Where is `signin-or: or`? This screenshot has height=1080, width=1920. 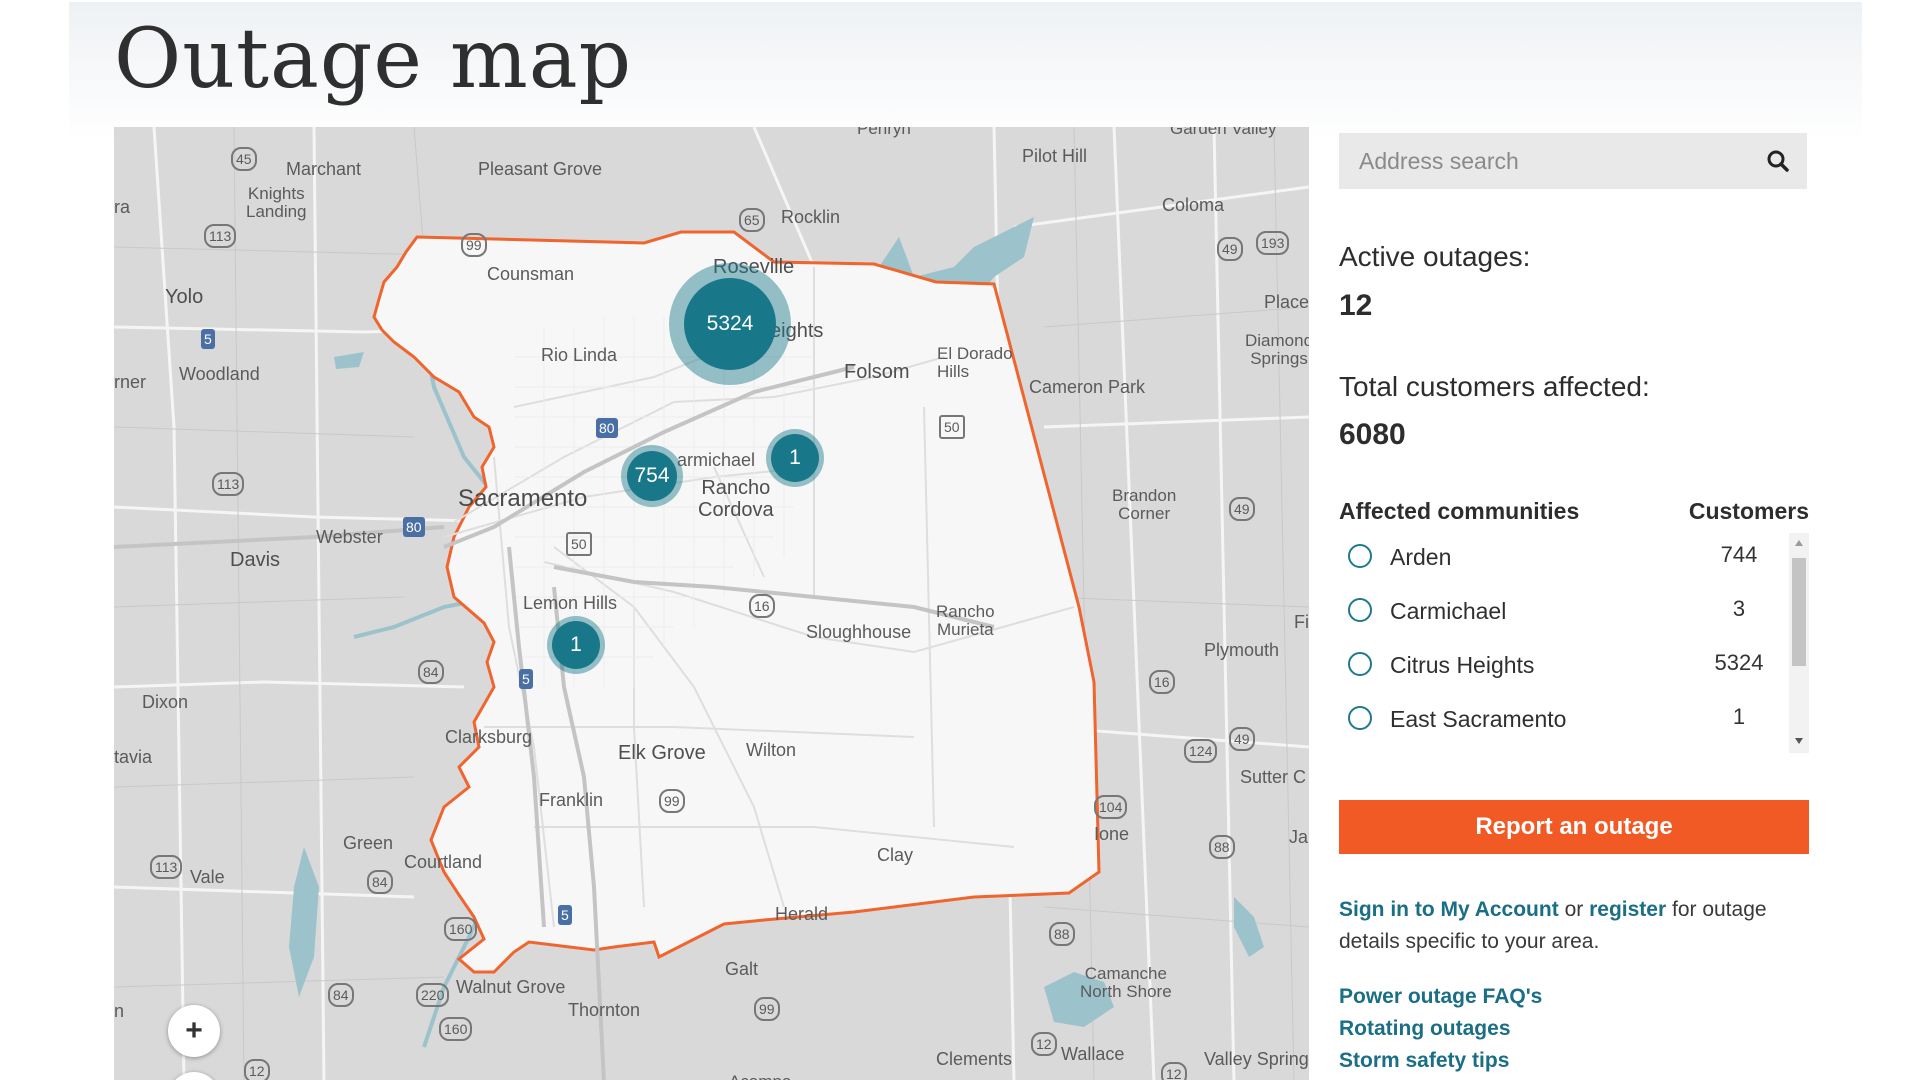 signin-or: or is located at coordinates (1574, 909).